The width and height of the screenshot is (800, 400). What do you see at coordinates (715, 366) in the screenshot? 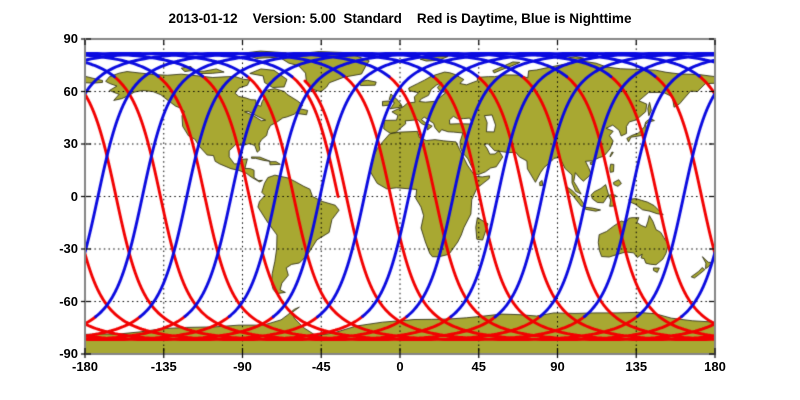
I see `x-tick-label: 180` at bounding box center [715, 366].